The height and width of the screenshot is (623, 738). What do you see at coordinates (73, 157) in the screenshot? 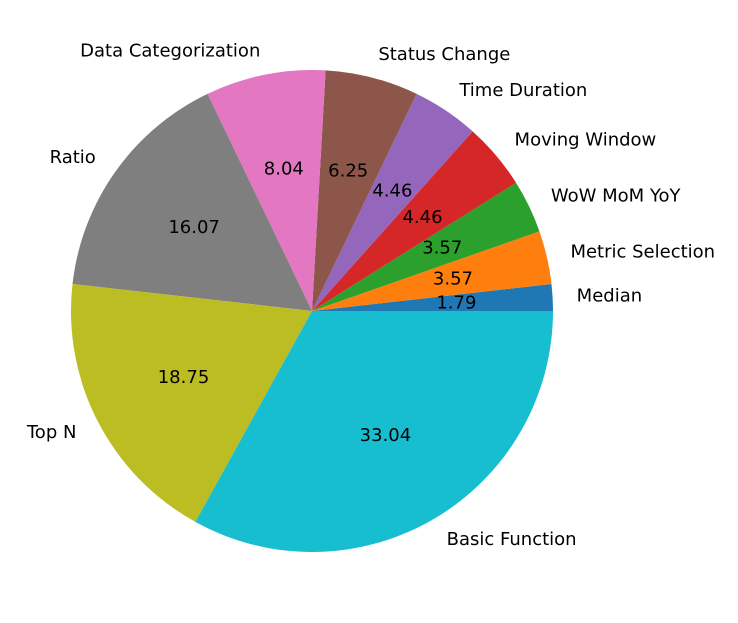
I see `category-label-ratio: Ratio` at bounding box center [73, 157].